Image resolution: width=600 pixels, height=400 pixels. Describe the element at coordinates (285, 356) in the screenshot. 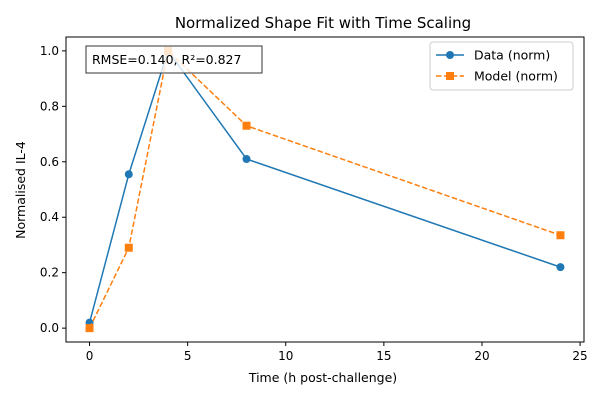

I see `x-tick-label: 10` at that location.